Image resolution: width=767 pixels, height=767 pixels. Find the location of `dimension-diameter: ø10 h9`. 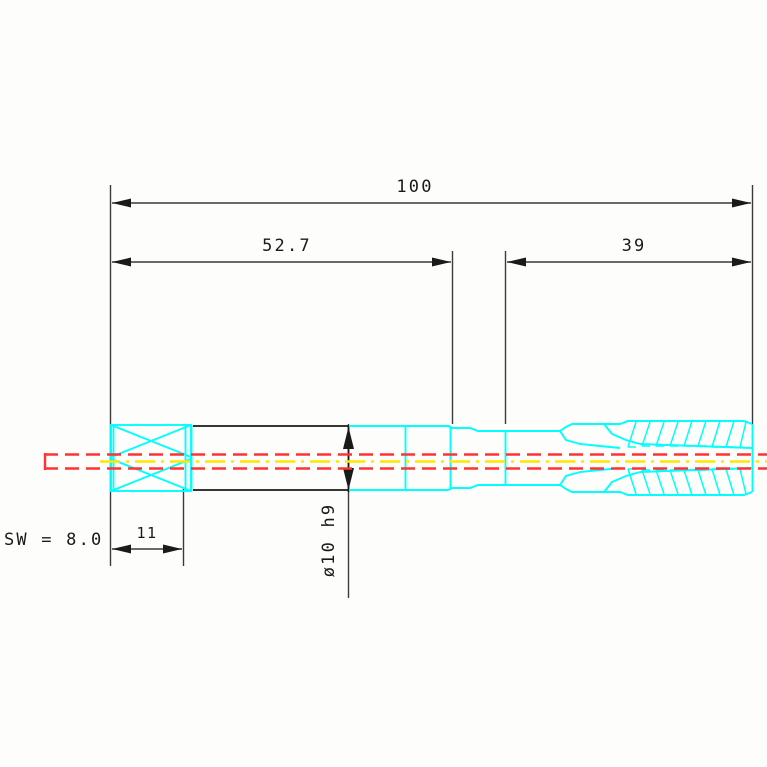

dimension-diameter: ø10 h9 is located at coordinates (336, 501).